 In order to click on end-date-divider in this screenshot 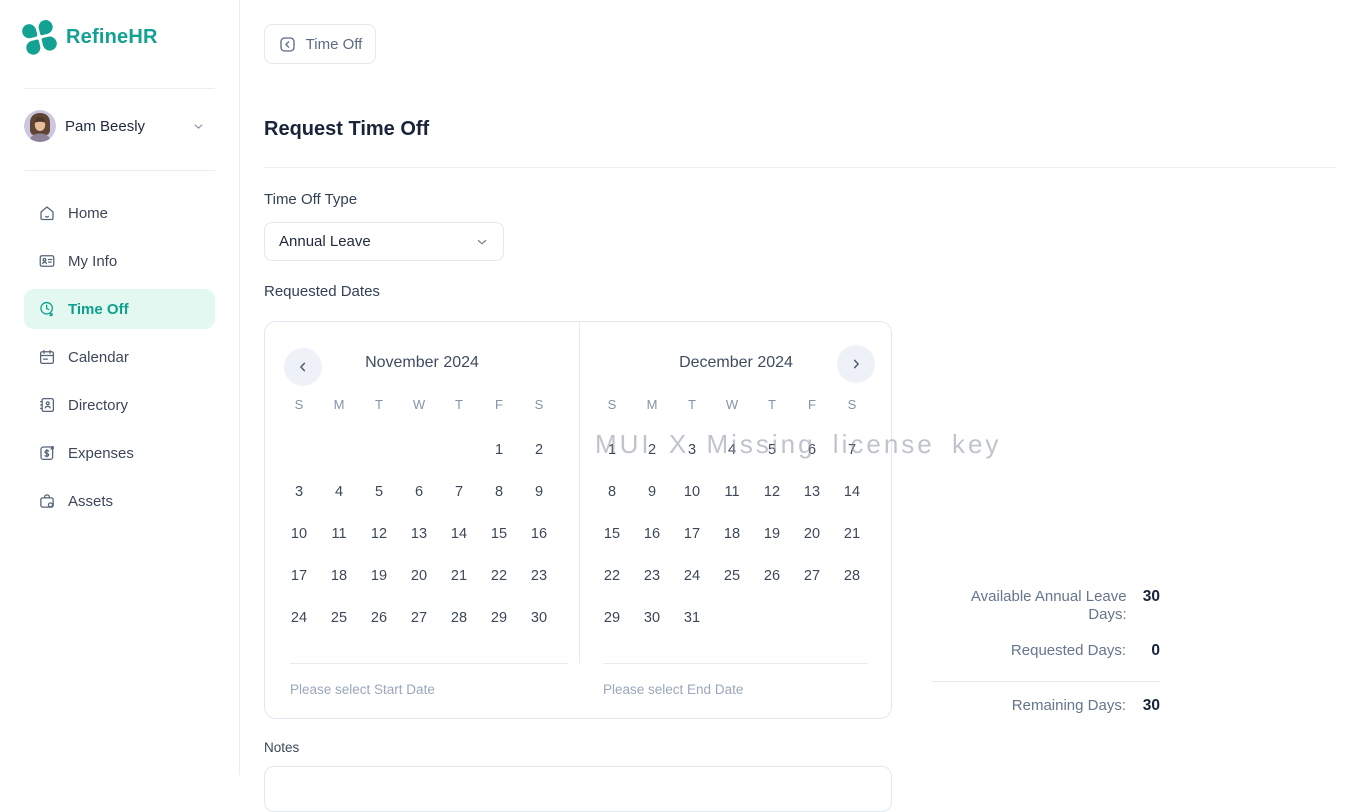, I will do `click(735, 663)`.